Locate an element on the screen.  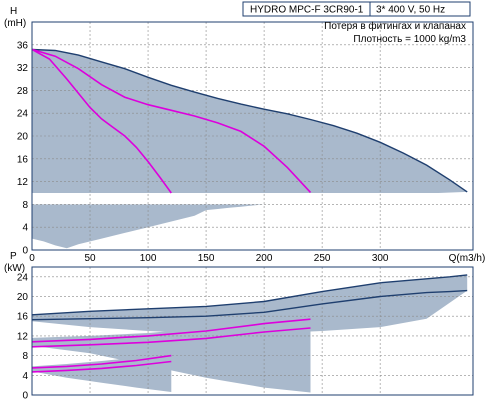
y-tick-label: 32 is located at coordinates (23, 68).